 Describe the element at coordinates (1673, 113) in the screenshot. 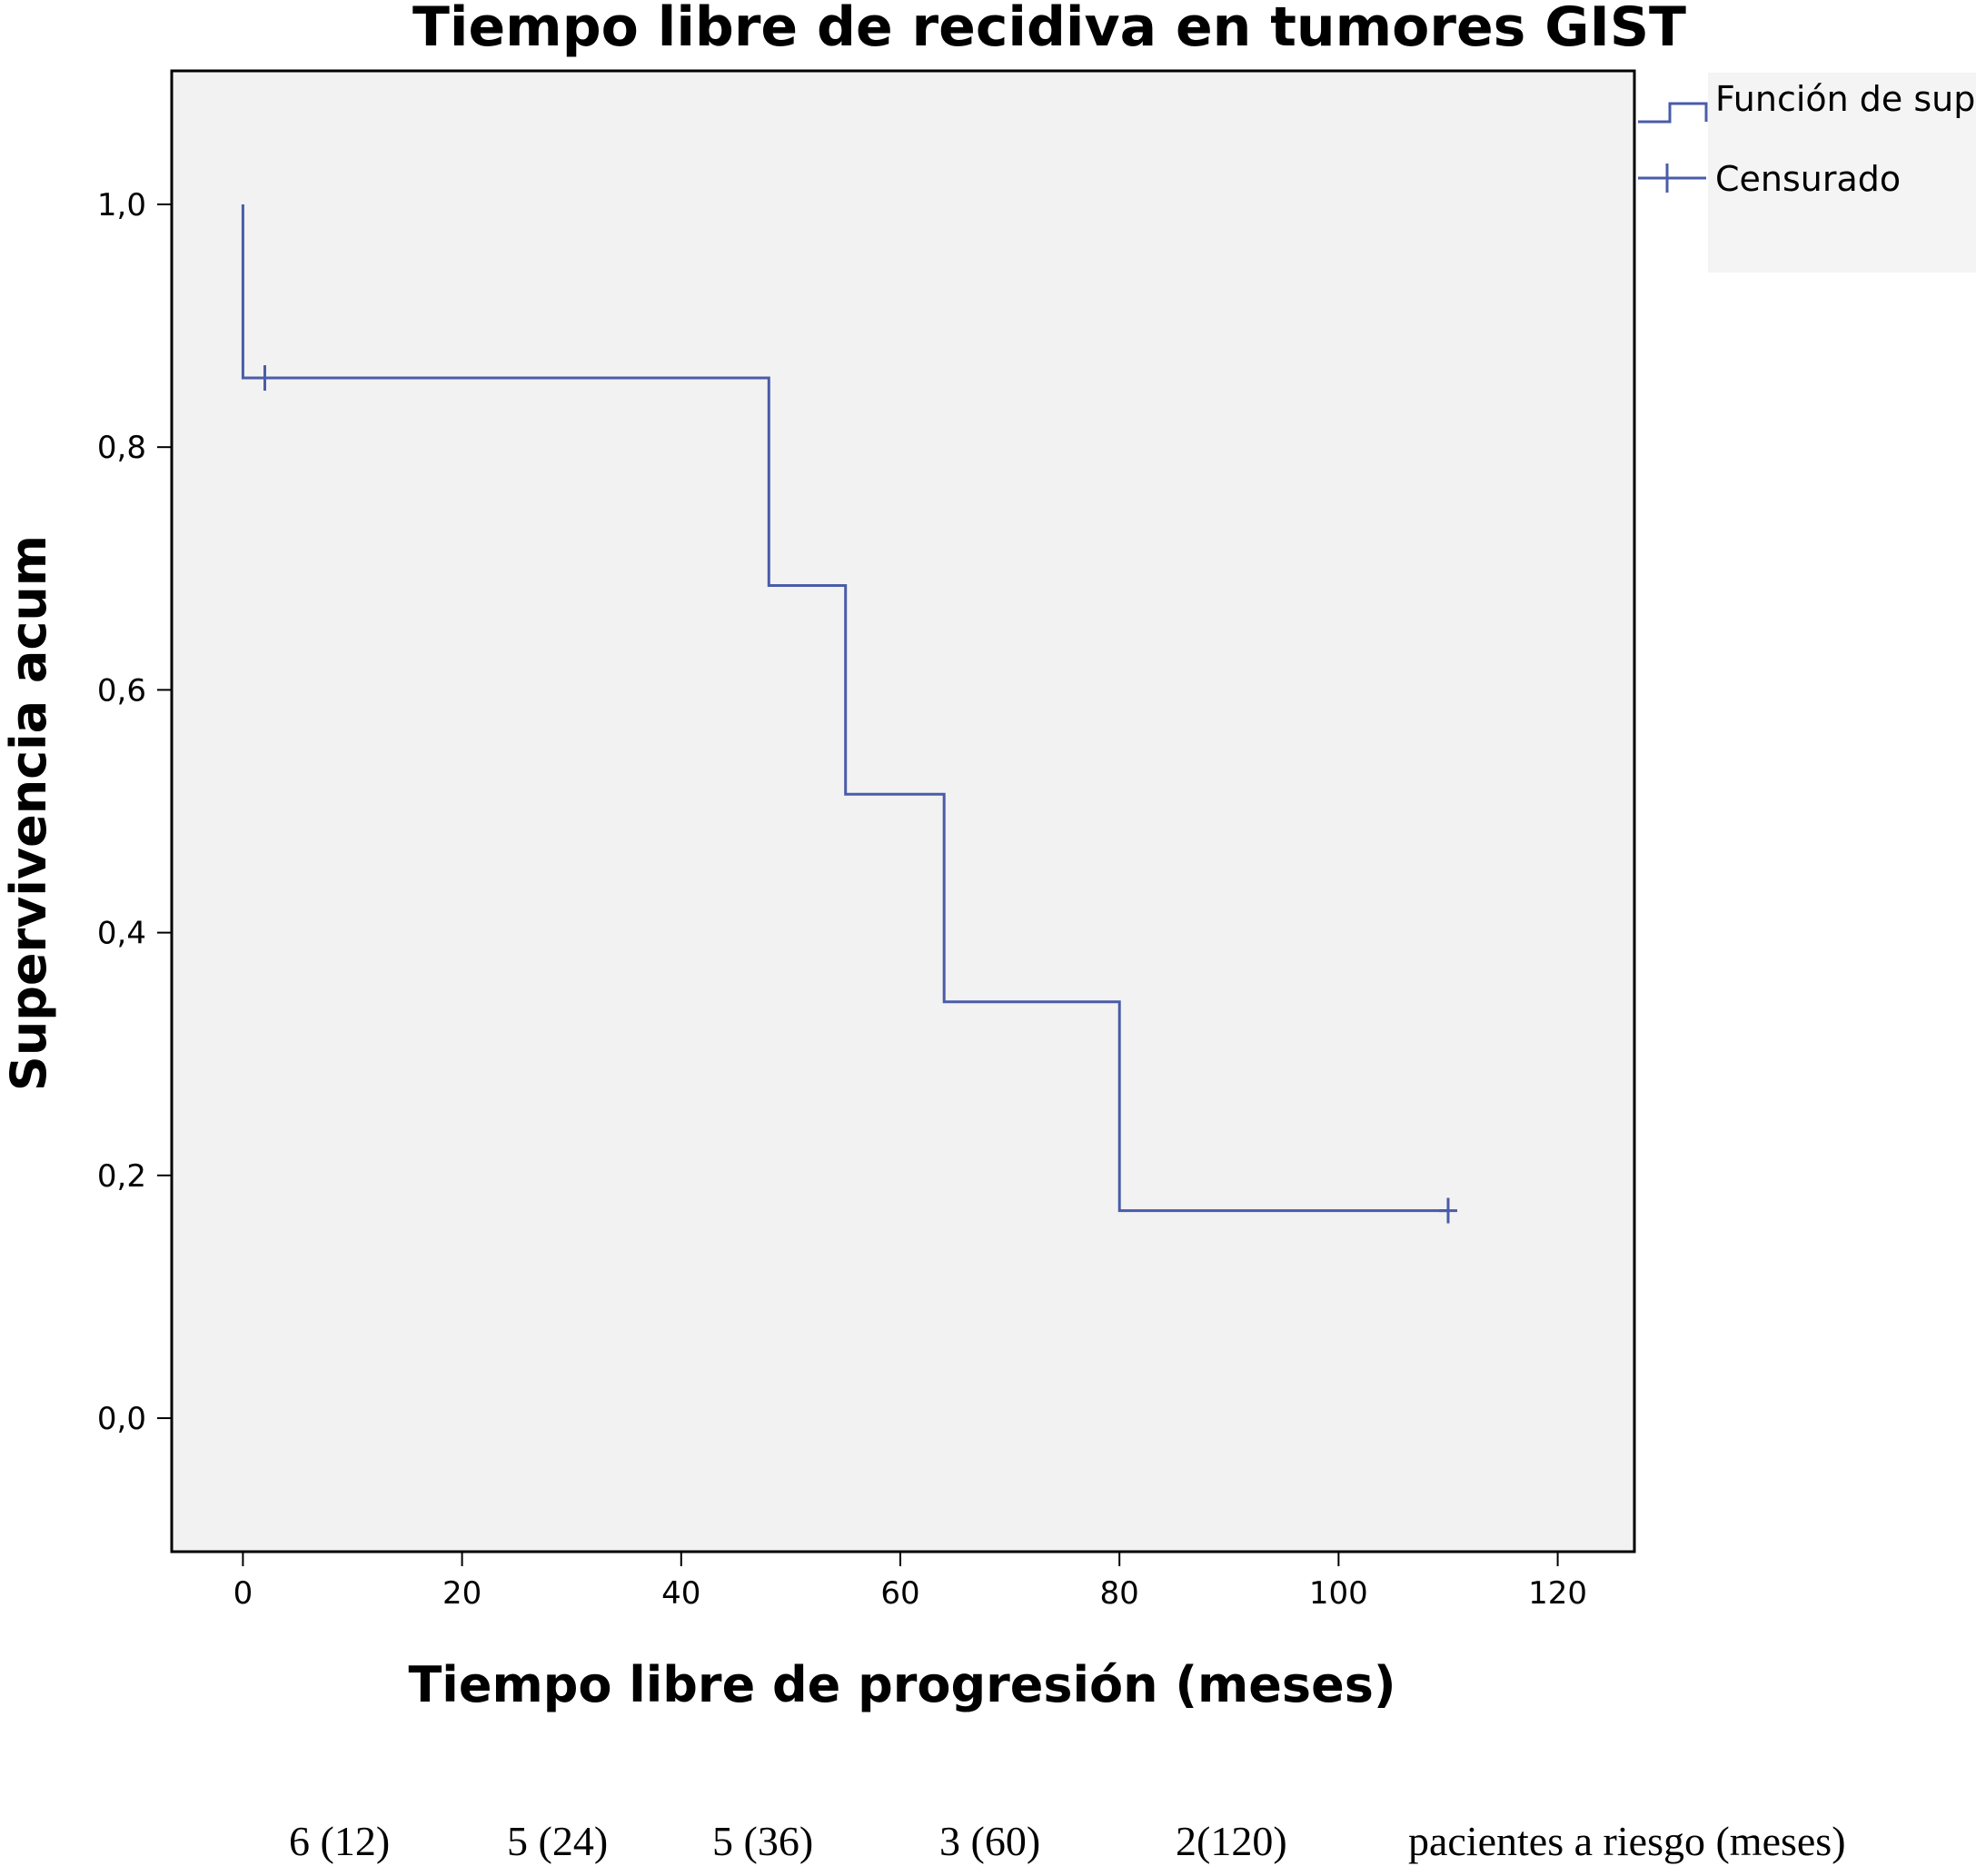

I see `legend-step-symbol` at that location.